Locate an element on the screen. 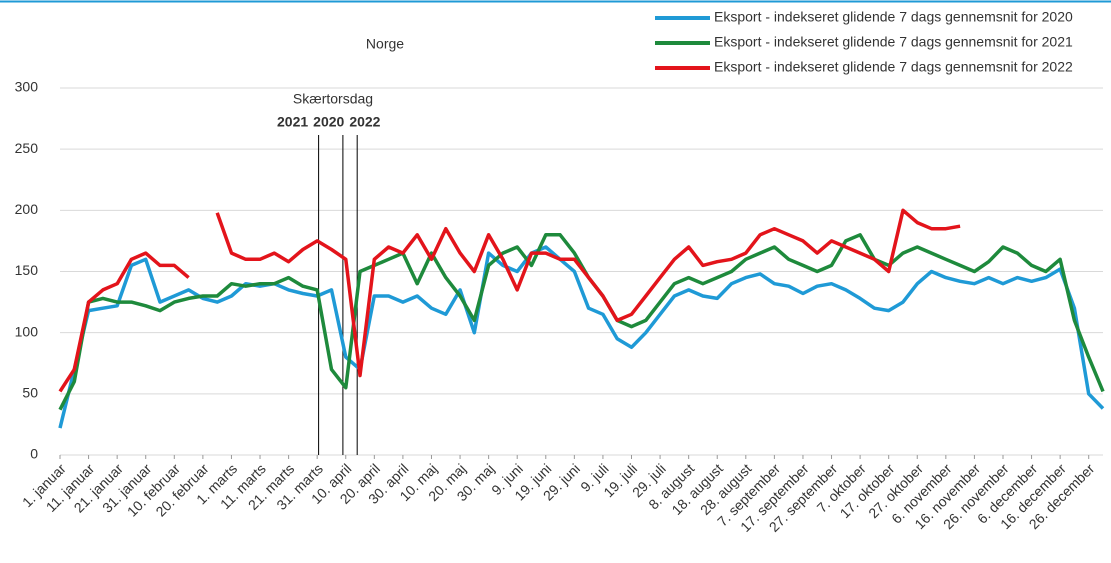 The height and width of the screenshot is (563, 1111). annotation-year: 2020 is located at coordinates (328, 122).